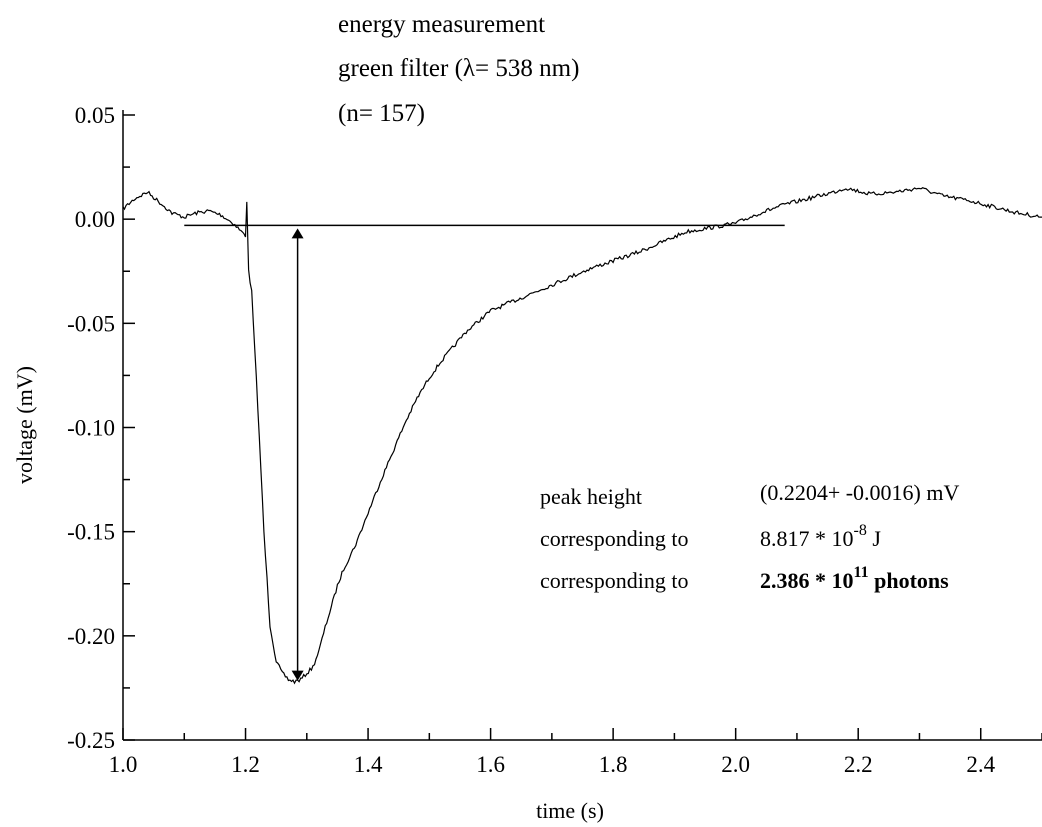 The height and width of the screenshot is (827, 1042). What do you see at coordinates (807, 538) in the screenshot?
I see `annotation-value-2-base: 8.817 * 10` at bounding box center [807, 538].